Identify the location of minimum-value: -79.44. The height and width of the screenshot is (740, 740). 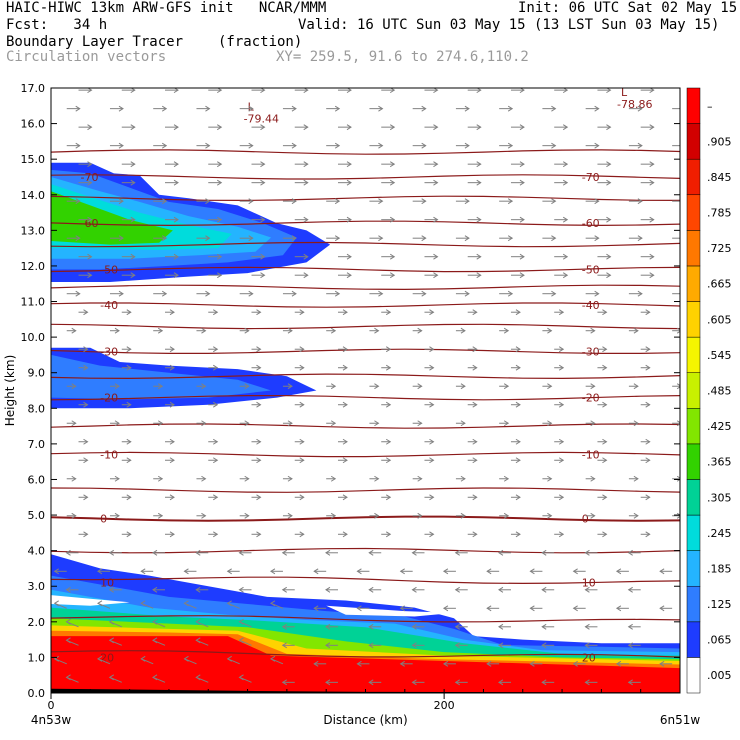
(261, 118).